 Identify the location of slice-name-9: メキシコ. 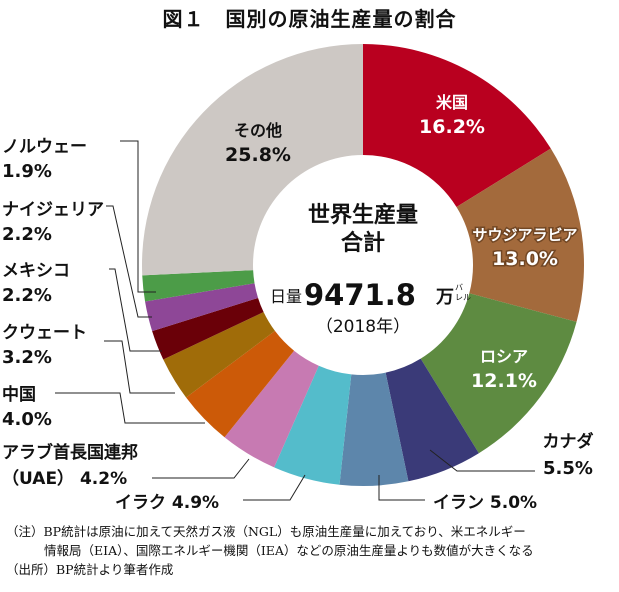
(36, 271).